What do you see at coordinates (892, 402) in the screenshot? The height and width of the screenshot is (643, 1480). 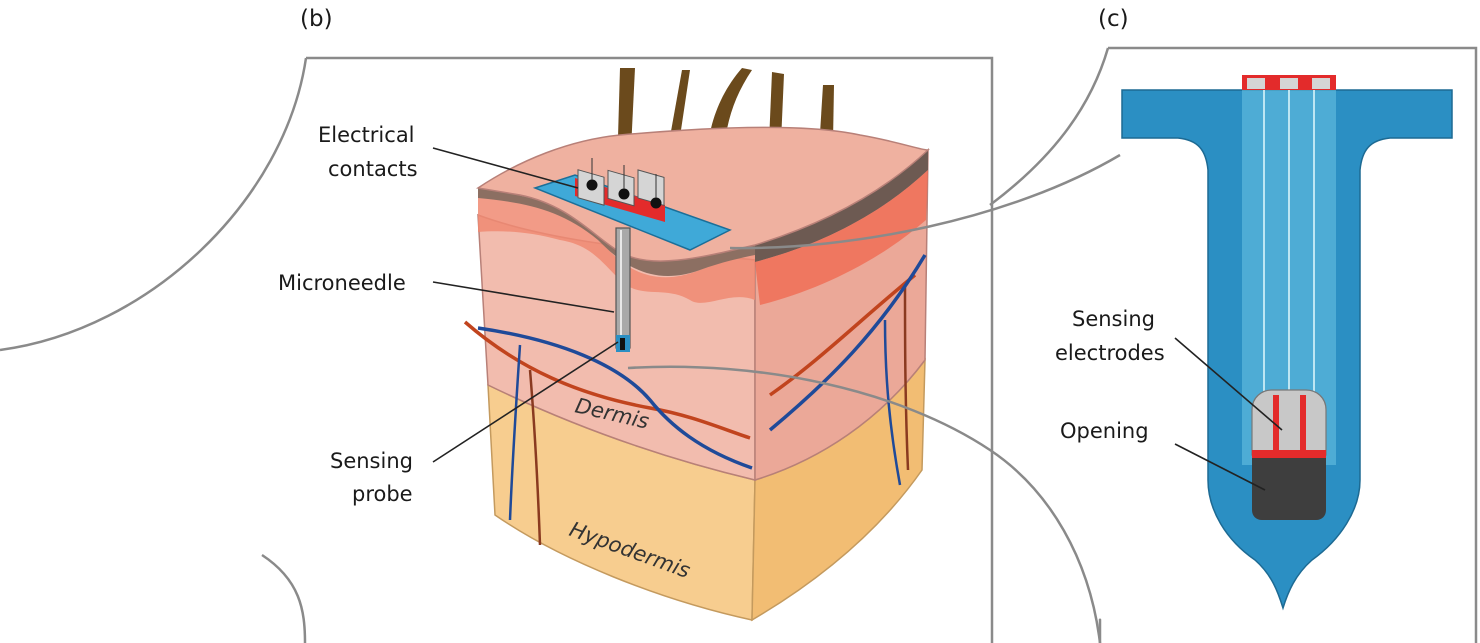 I see `vein-side-branch` at bounding box center [892, 402].